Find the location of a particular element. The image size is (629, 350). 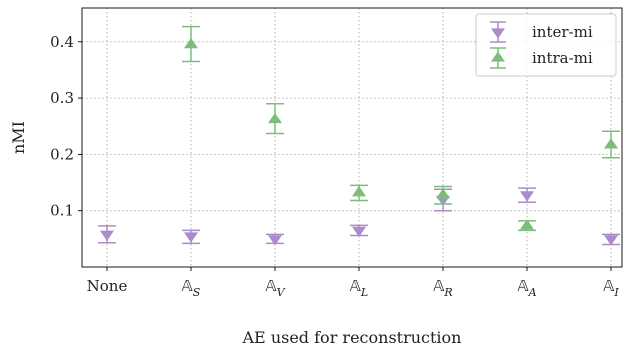

legend-box is located at coordinates (546, 45).